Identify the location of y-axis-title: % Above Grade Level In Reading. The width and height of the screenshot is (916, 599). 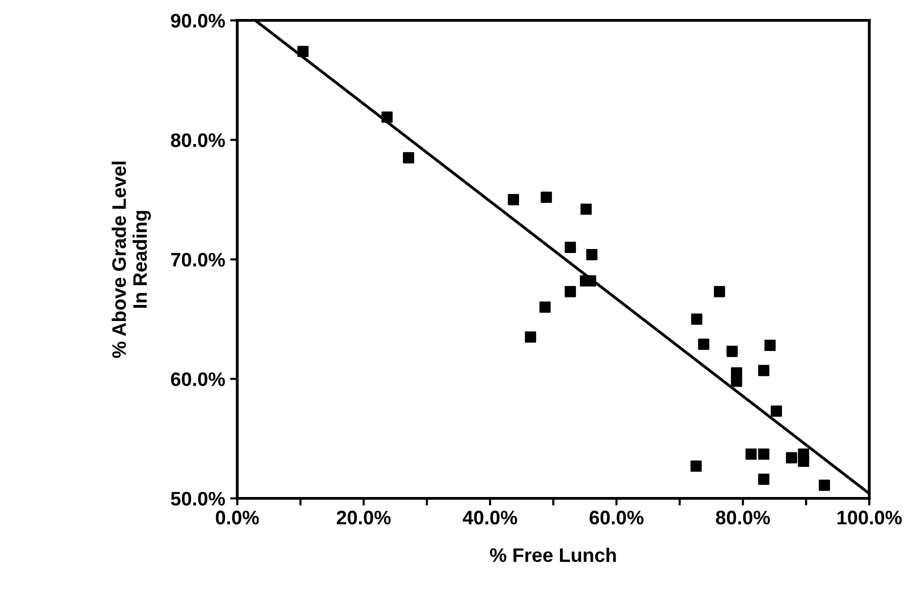
(131, 260).